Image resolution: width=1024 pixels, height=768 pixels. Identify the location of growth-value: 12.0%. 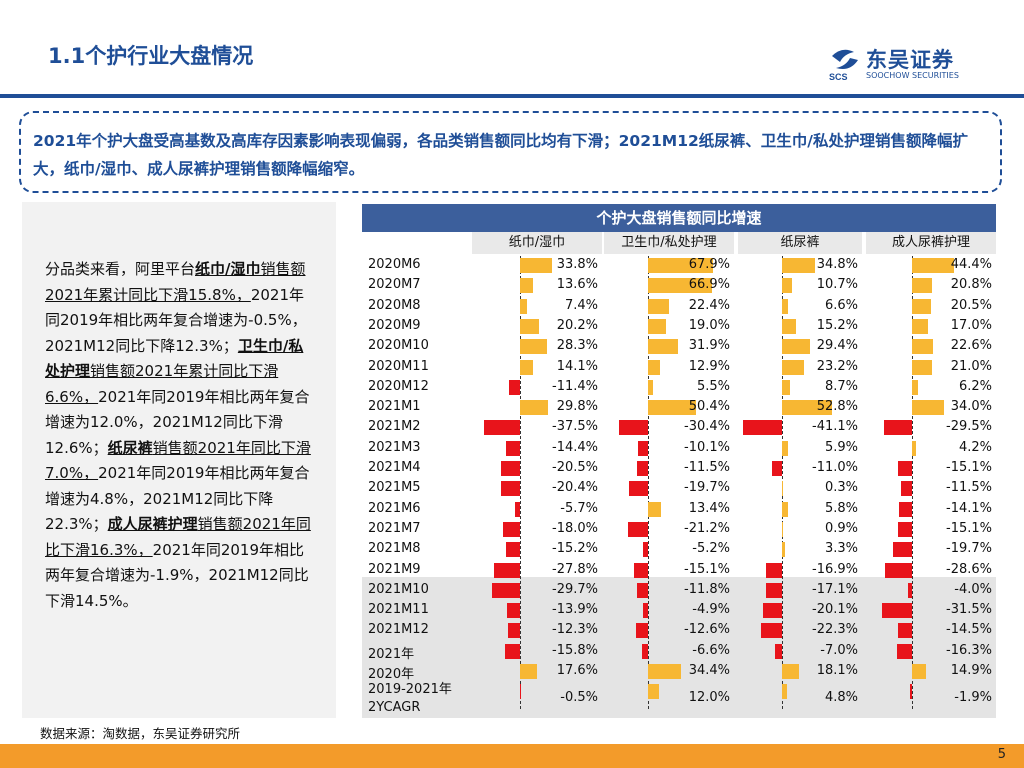
(709, 698).